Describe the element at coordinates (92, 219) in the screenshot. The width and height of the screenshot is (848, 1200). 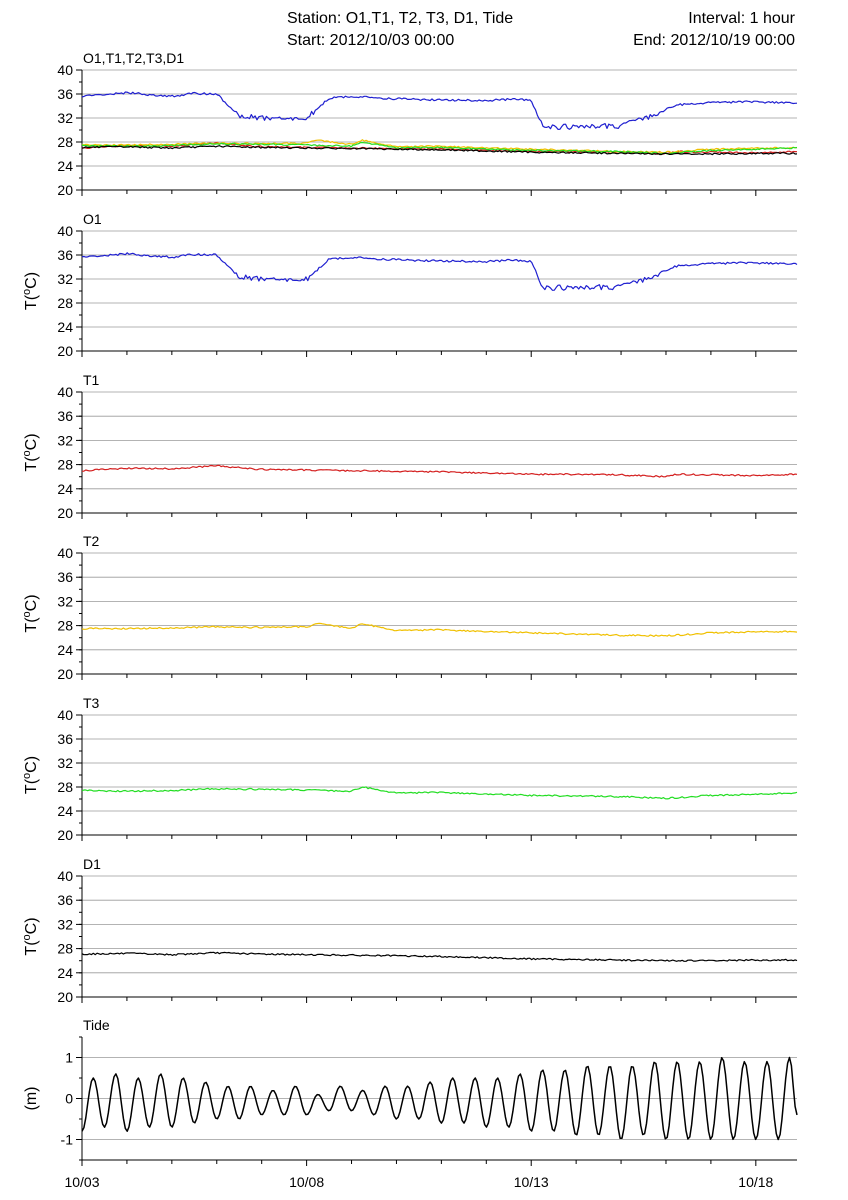
I see `panel-title: O1` at that location.